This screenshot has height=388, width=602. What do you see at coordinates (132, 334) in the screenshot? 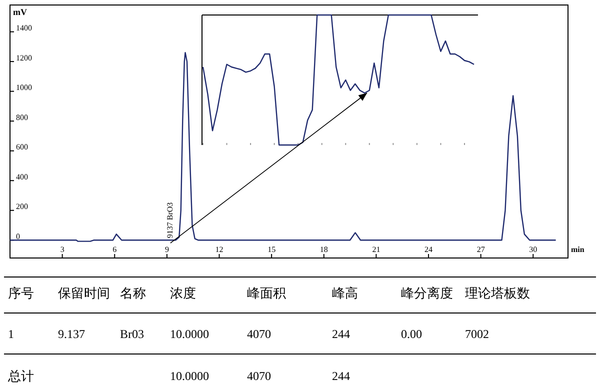
I see `text: Br03` at bounding box center [132, 334].